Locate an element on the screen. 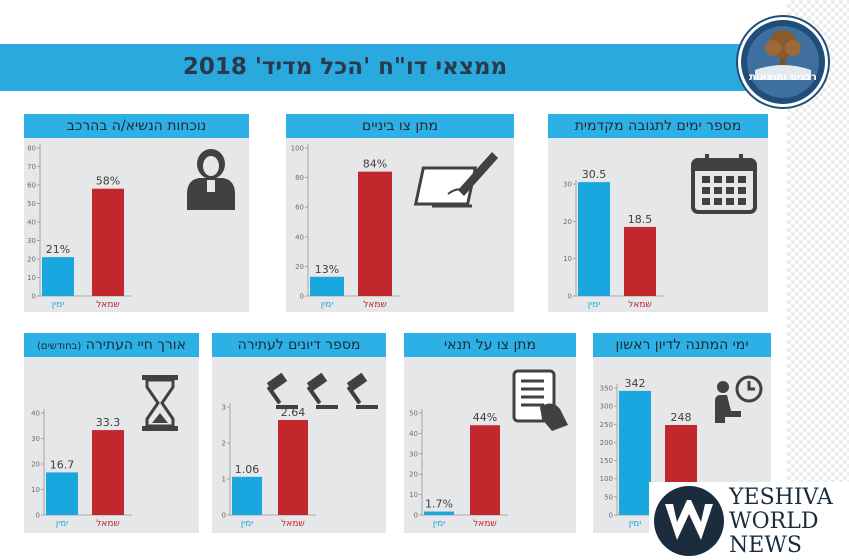 The height and width of the screenshot is (560, 849). page-title: ממצאי דו"ח 'הכל מדיד' 2018 is located at coordinates (345, 67).